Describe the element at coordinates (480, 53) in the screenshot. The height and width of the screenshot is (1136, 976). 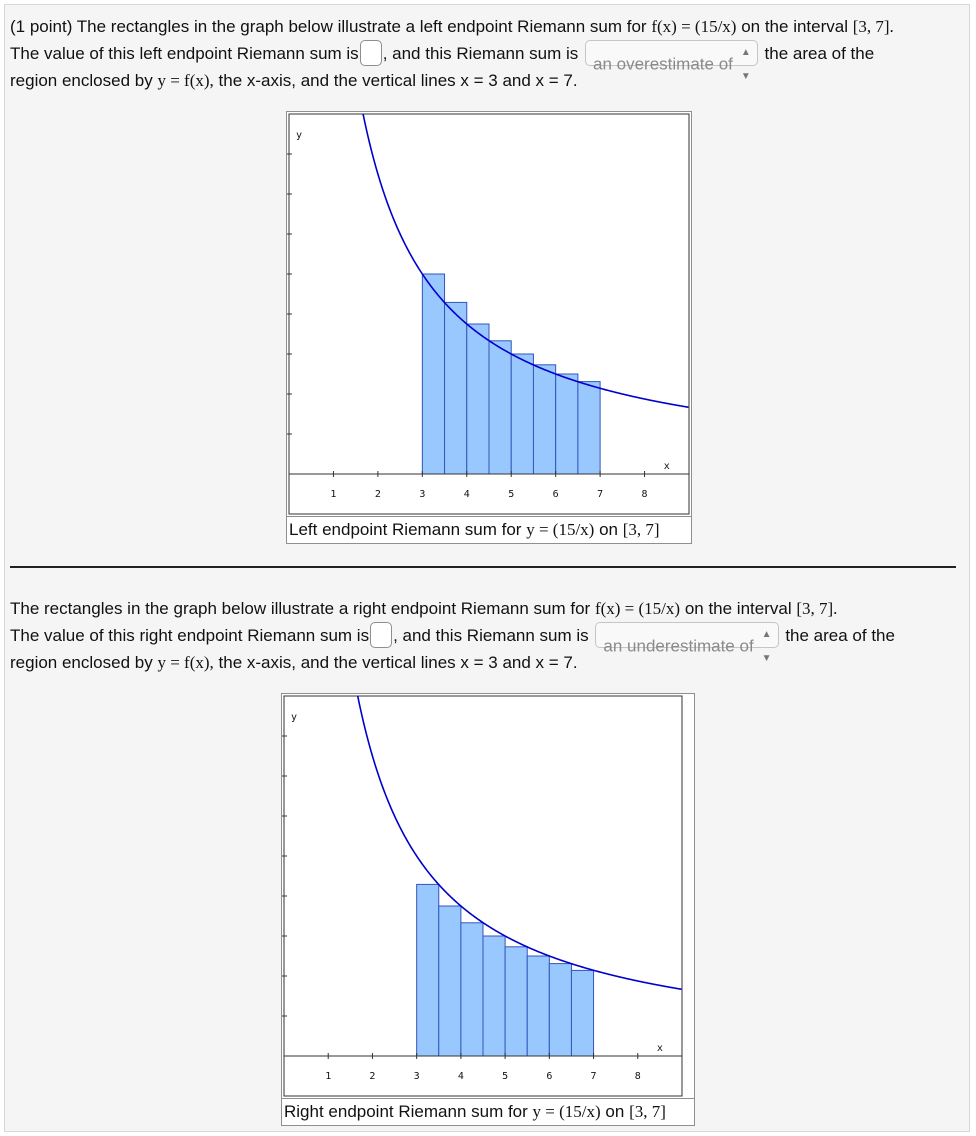
I see `problem1-mid-text: , and this Riemann sum is` at that location.